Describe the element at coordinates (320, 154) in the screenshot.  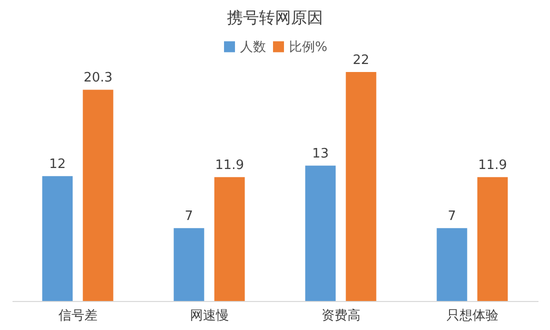
I see `data-label: 13` at that location.